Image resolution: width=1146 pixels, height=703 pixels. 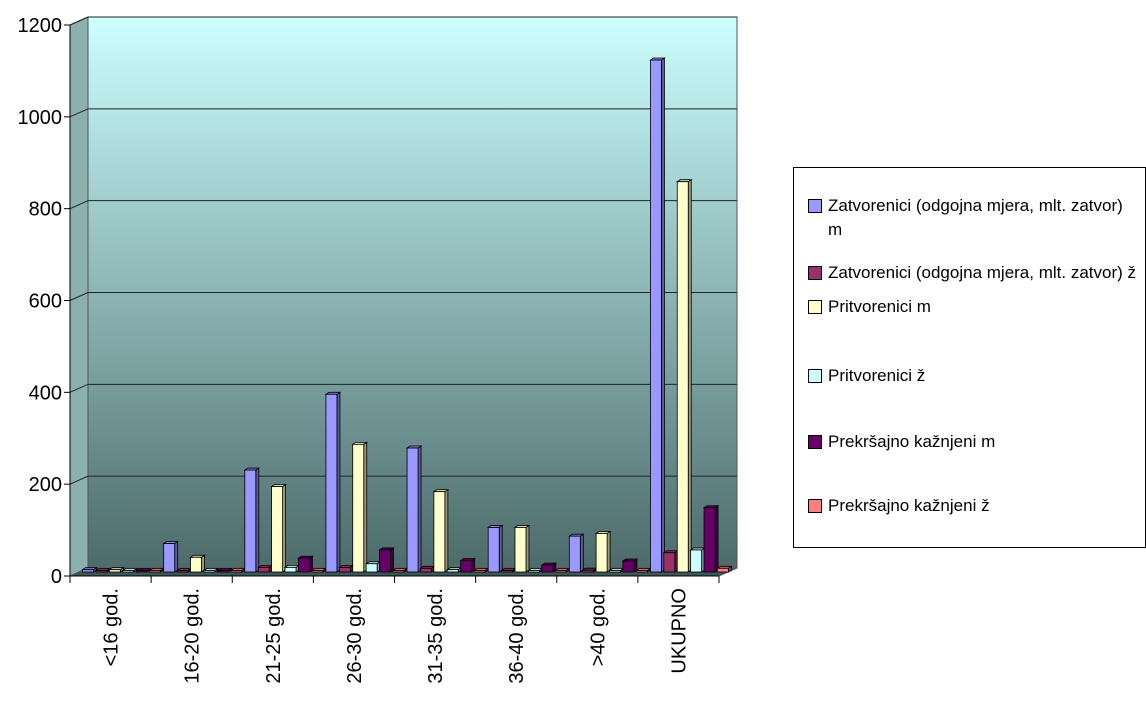 What do you see at coordinates (598, 627) in the screenshot?
I see `x-tick-label: >40 god.` at bounding box center [598, 627].